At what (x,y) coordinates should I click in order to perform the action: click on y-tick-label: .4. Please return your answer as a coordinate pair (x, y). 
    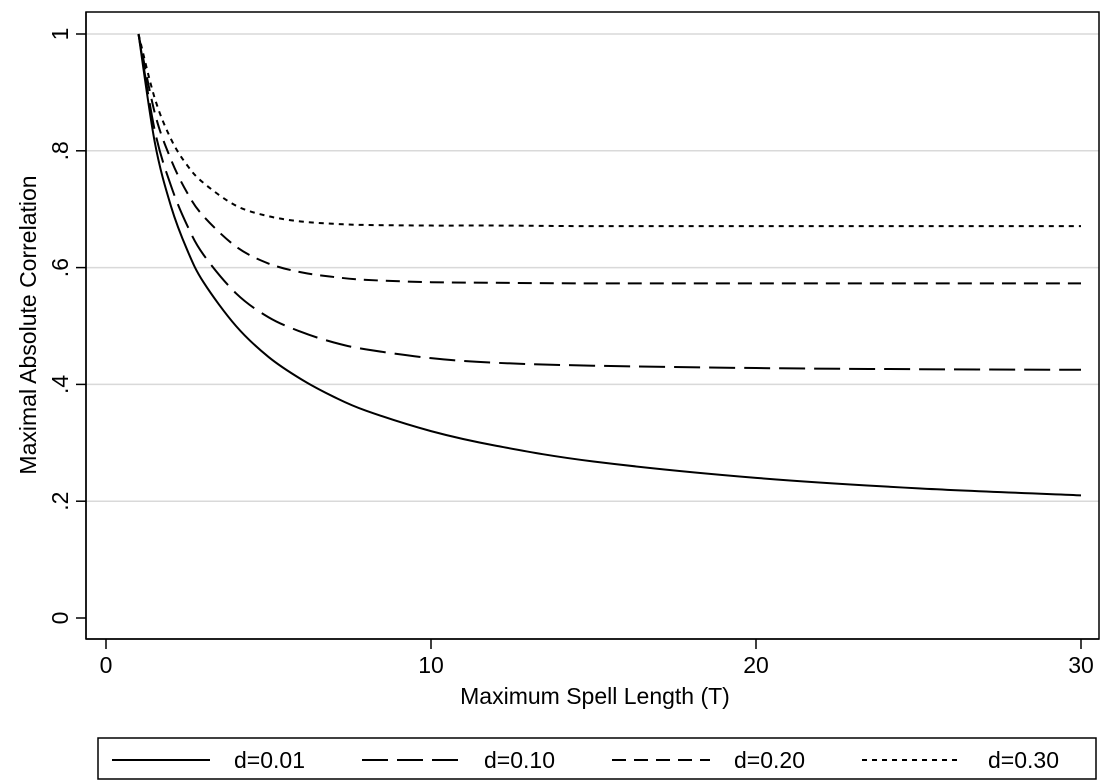
    Looking at the image, I should click on (60, 384).